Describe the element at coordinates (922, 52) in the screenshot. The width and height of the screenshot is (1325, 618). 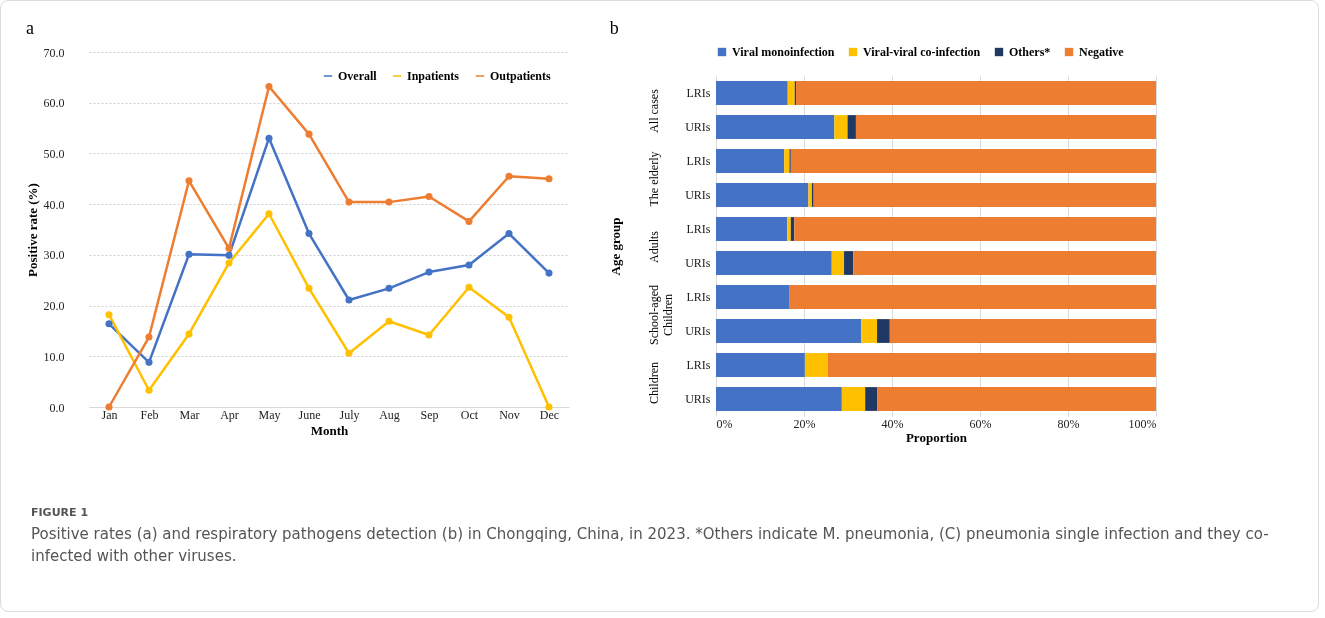
I see `legend-label: Viral-viral co-infection` at that location.